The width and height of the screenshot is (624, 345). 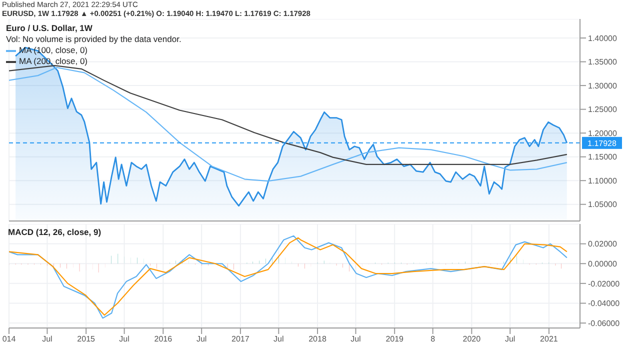 I want to click on y-tick-label: 1.25000, so click(x=603, y=109).